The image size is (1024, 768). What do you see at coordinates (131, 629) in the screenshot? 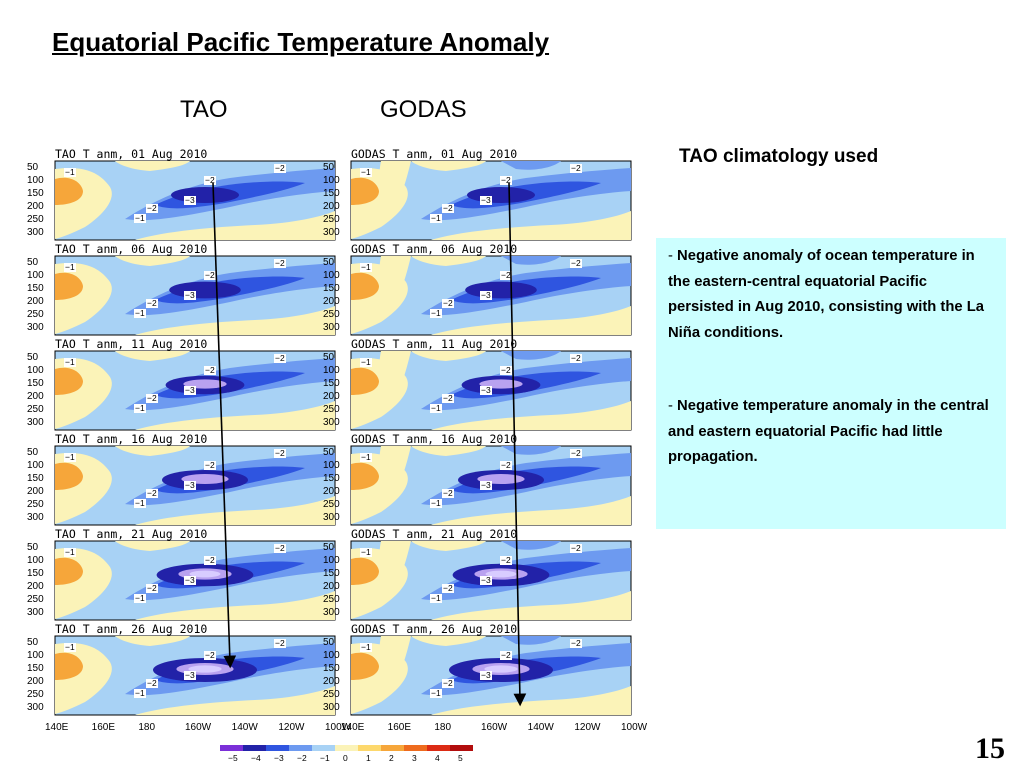
I see `tao-panel-title: TAO T anm, 26 Aug 2010` at bounding box center [131, 629].